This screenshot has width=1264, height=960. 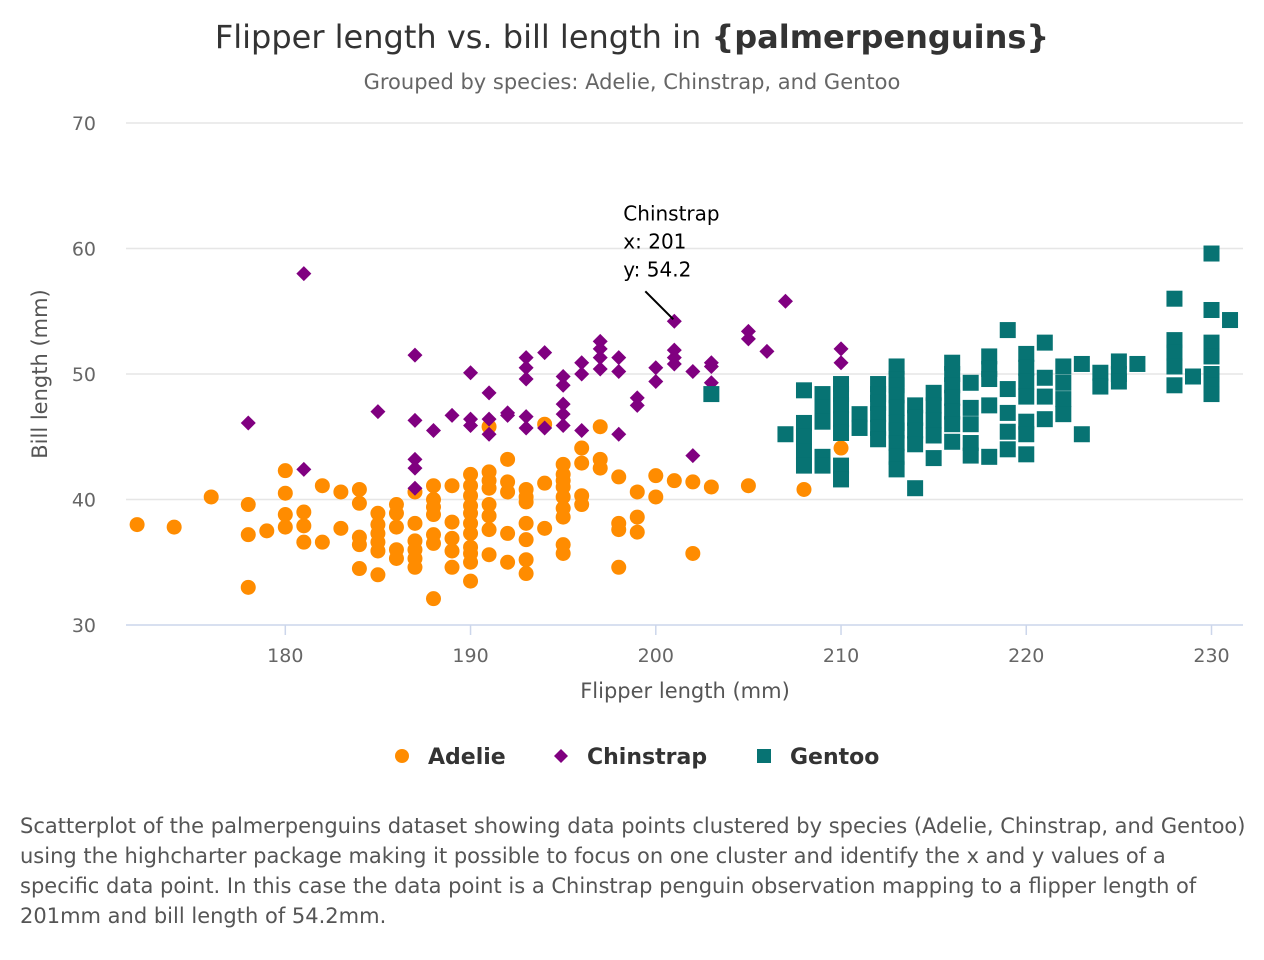 I want to click on legend-item-chinstrap: Chinstrap, so click(x=630, y=757).